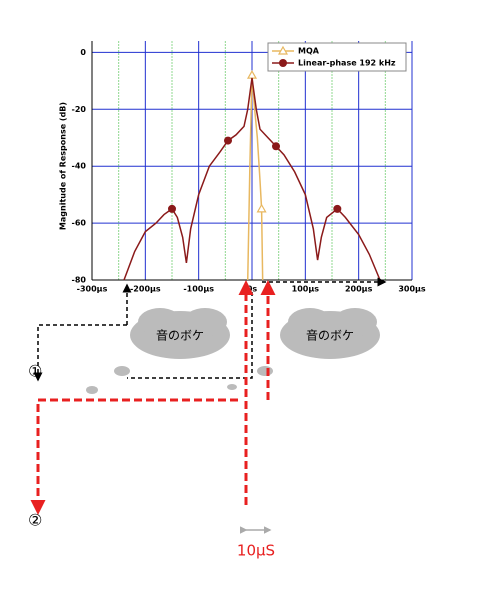 The image size is (480, 595). Describe the element at coordinates (412, 289) in the screenshot. I see `x-tick-label: 300µs` at that location.